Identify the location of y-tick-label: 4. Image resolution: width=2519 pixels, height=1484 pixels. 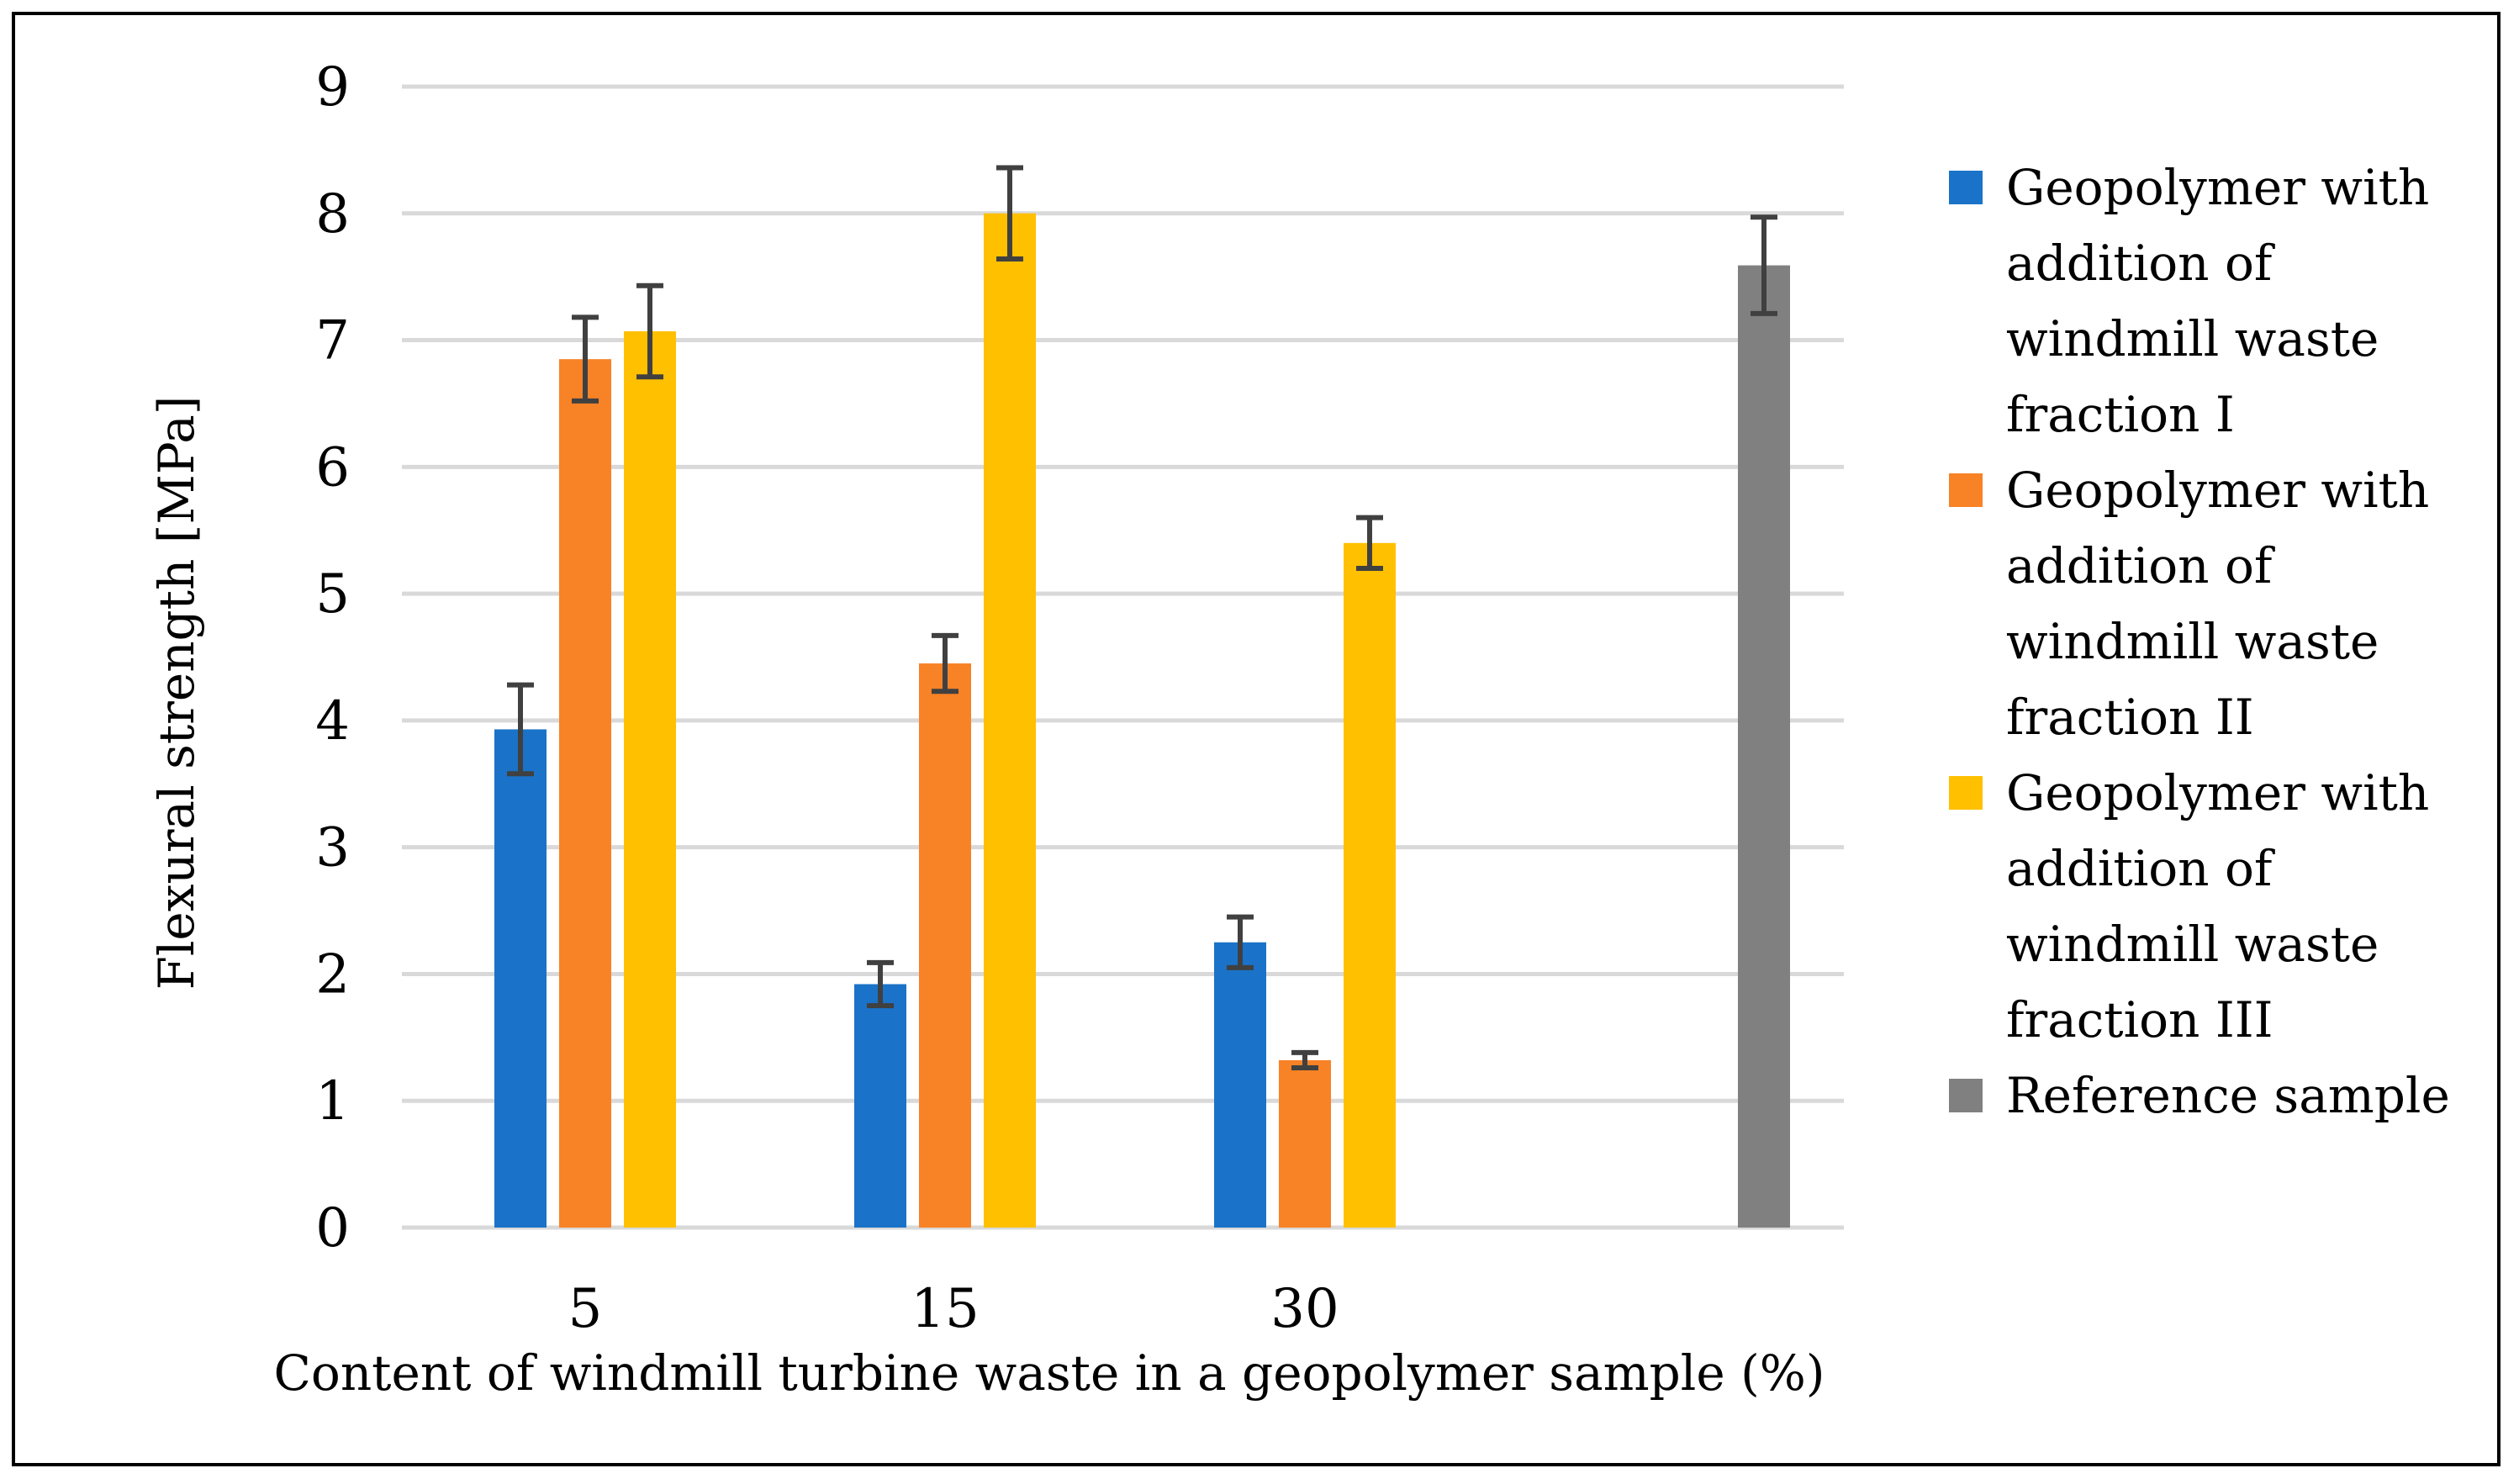
(332, 721).